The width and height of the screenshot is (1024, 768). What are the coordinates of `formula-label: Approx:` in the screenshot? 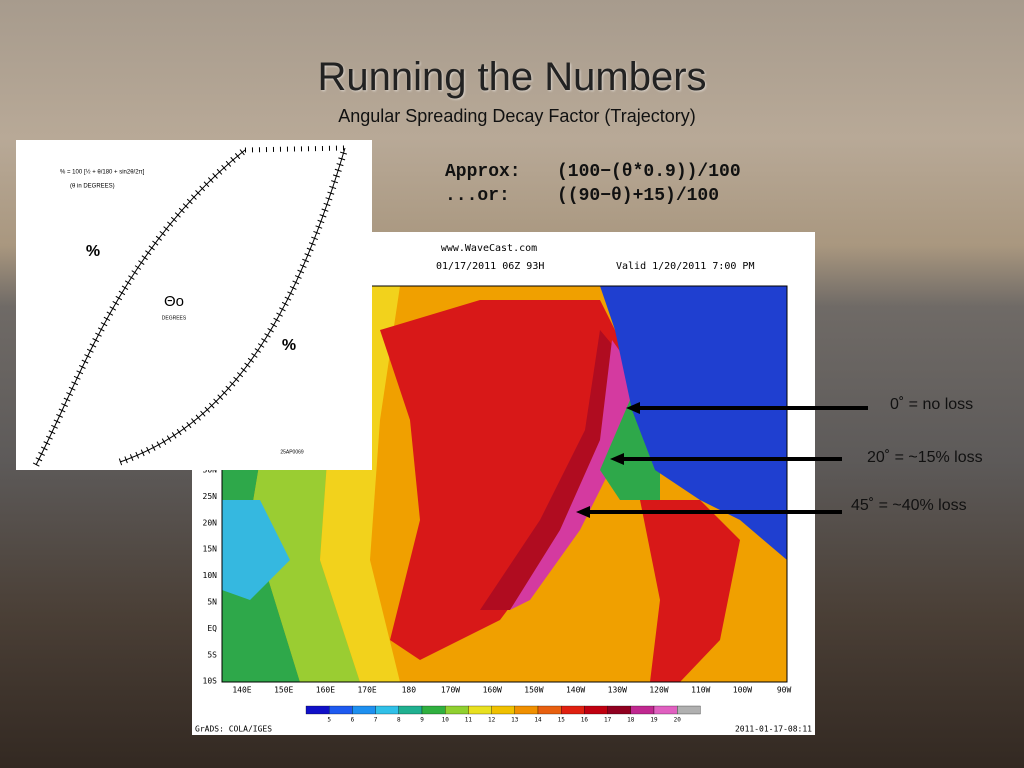 It's located at (483, 172).